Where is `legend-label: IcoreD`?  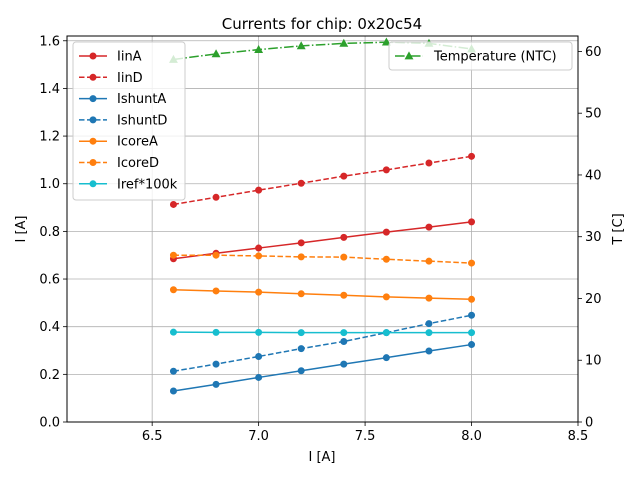 legend-label: IcoreD is located at coordinates (138, 163).